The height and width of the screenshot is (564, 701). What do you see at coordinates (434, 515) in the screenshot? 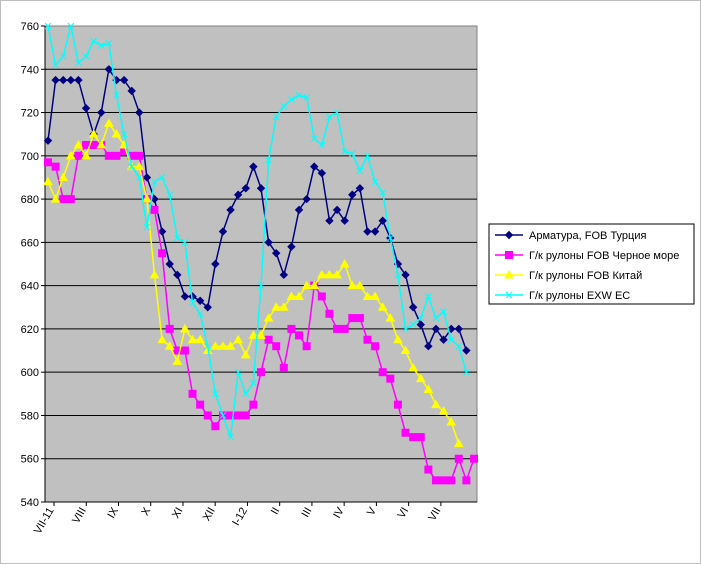
I see `x-tick-label: VII` at bounding box center [434, 515].